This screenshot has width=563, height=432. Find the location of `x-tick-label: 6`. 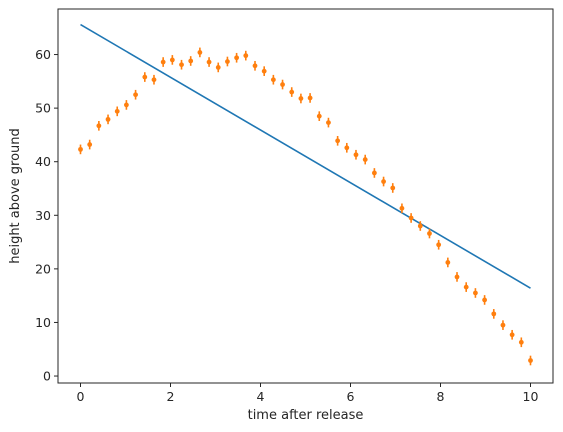

x-tick-label: 6 is located at coordinates (351, 396).